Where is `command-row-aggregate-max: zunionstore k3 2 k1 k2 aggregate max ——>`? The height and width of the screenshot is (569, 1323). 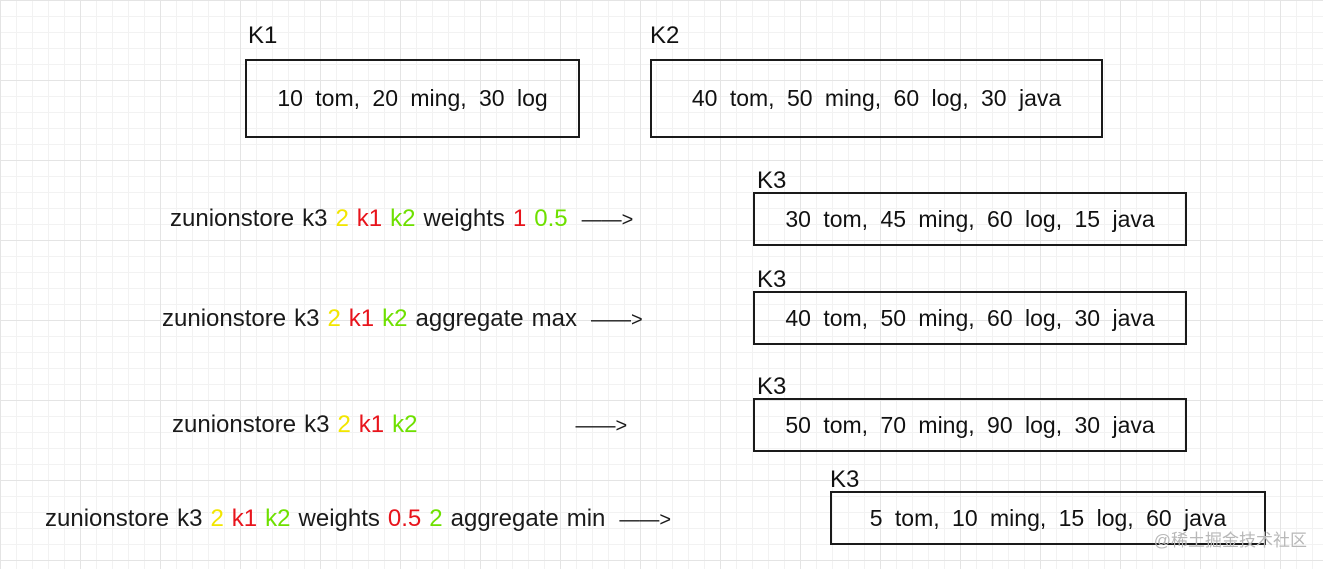 command-row-aggregate-max: zunionstore k3 2 k1 k2 aggregate max ——> is located at coordinates (402, 319).